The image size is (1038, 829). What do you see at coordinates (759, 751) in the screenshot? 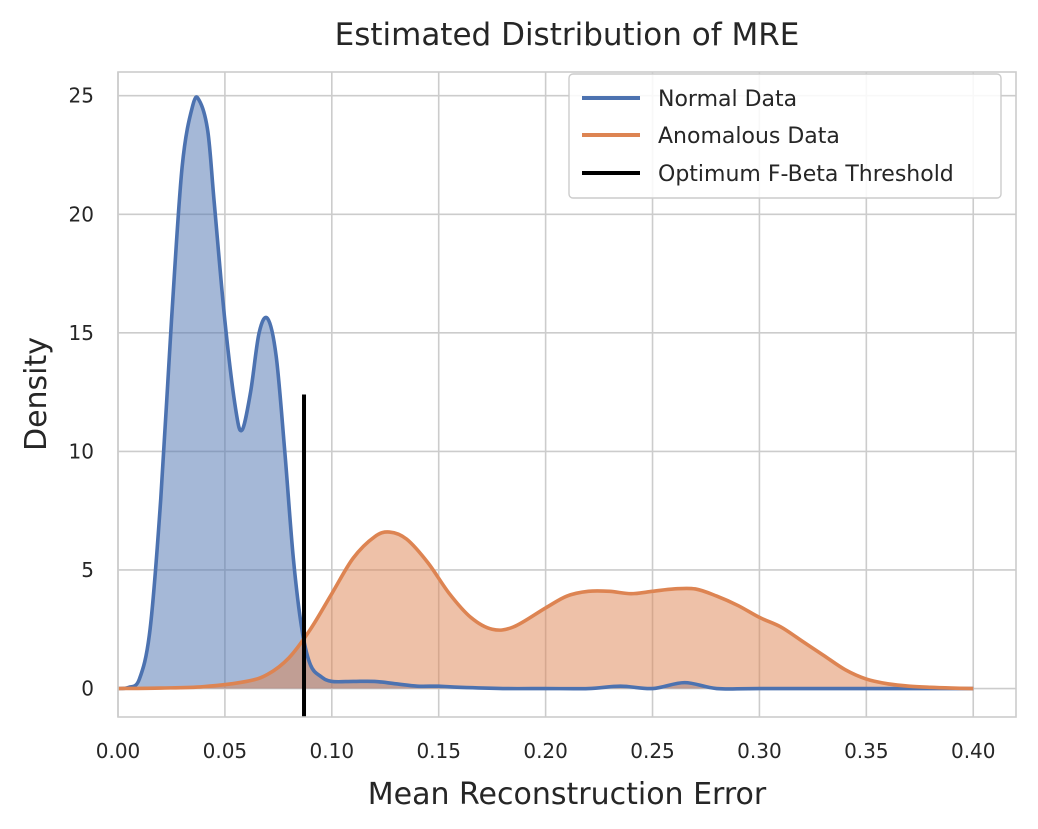
I see `x-tick-label: 0.30` at bounding box center [759, 751].